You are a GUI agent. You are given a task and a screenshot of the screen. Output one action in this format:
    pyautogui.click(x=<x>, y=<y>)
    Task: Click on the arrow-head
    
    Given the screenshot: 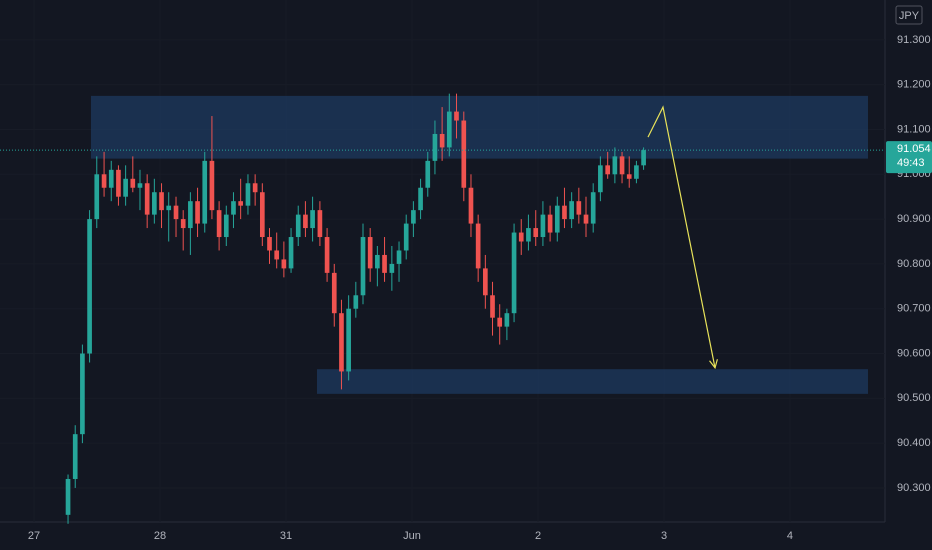 What is the action you would take?
    pyautogui.click(x=713, y=364)
    